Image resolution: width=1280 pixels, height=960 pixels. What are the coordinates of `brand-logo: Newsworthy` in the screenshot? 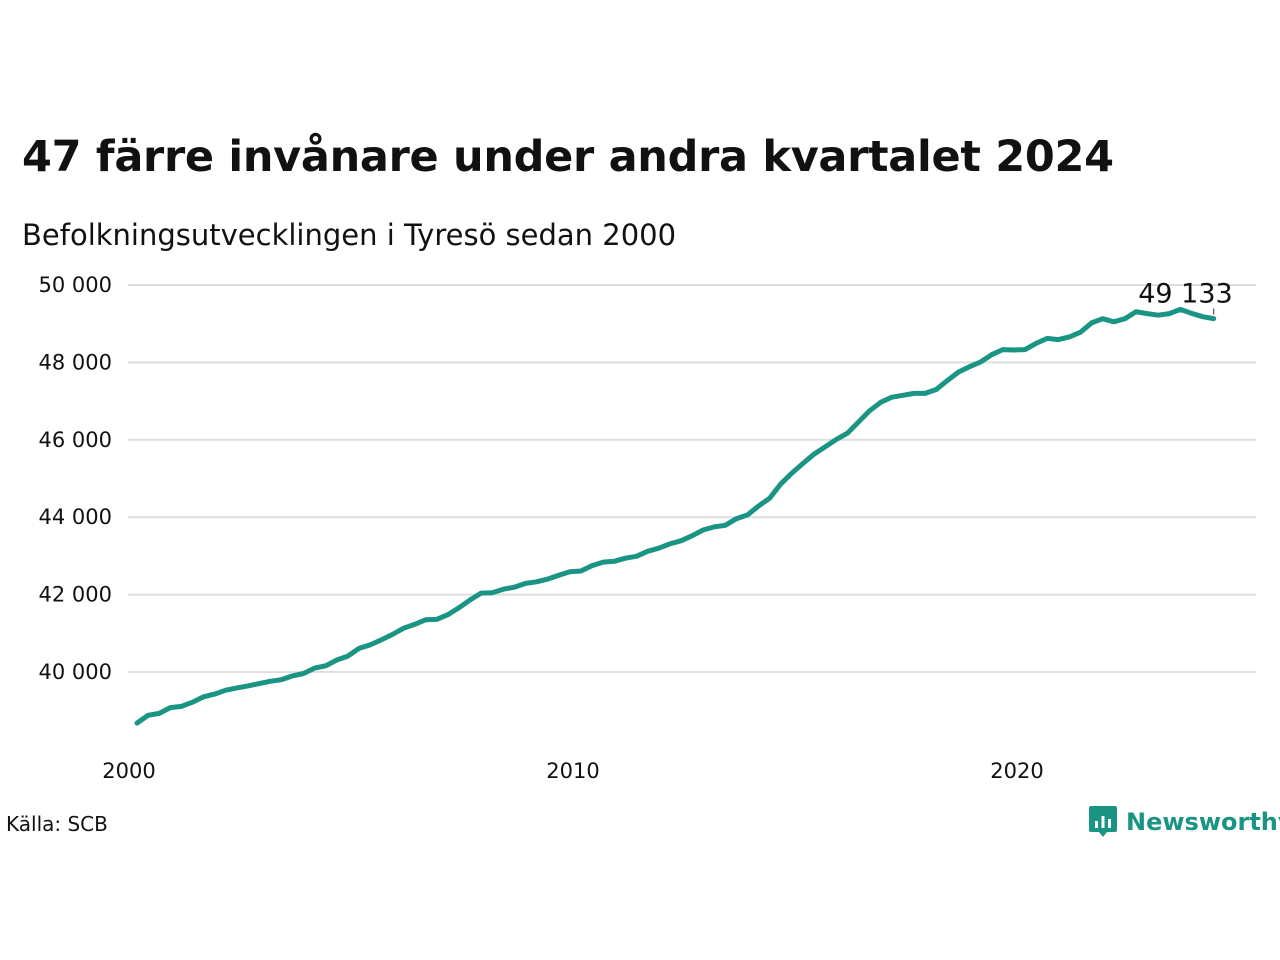 It's located at (1184, 822).